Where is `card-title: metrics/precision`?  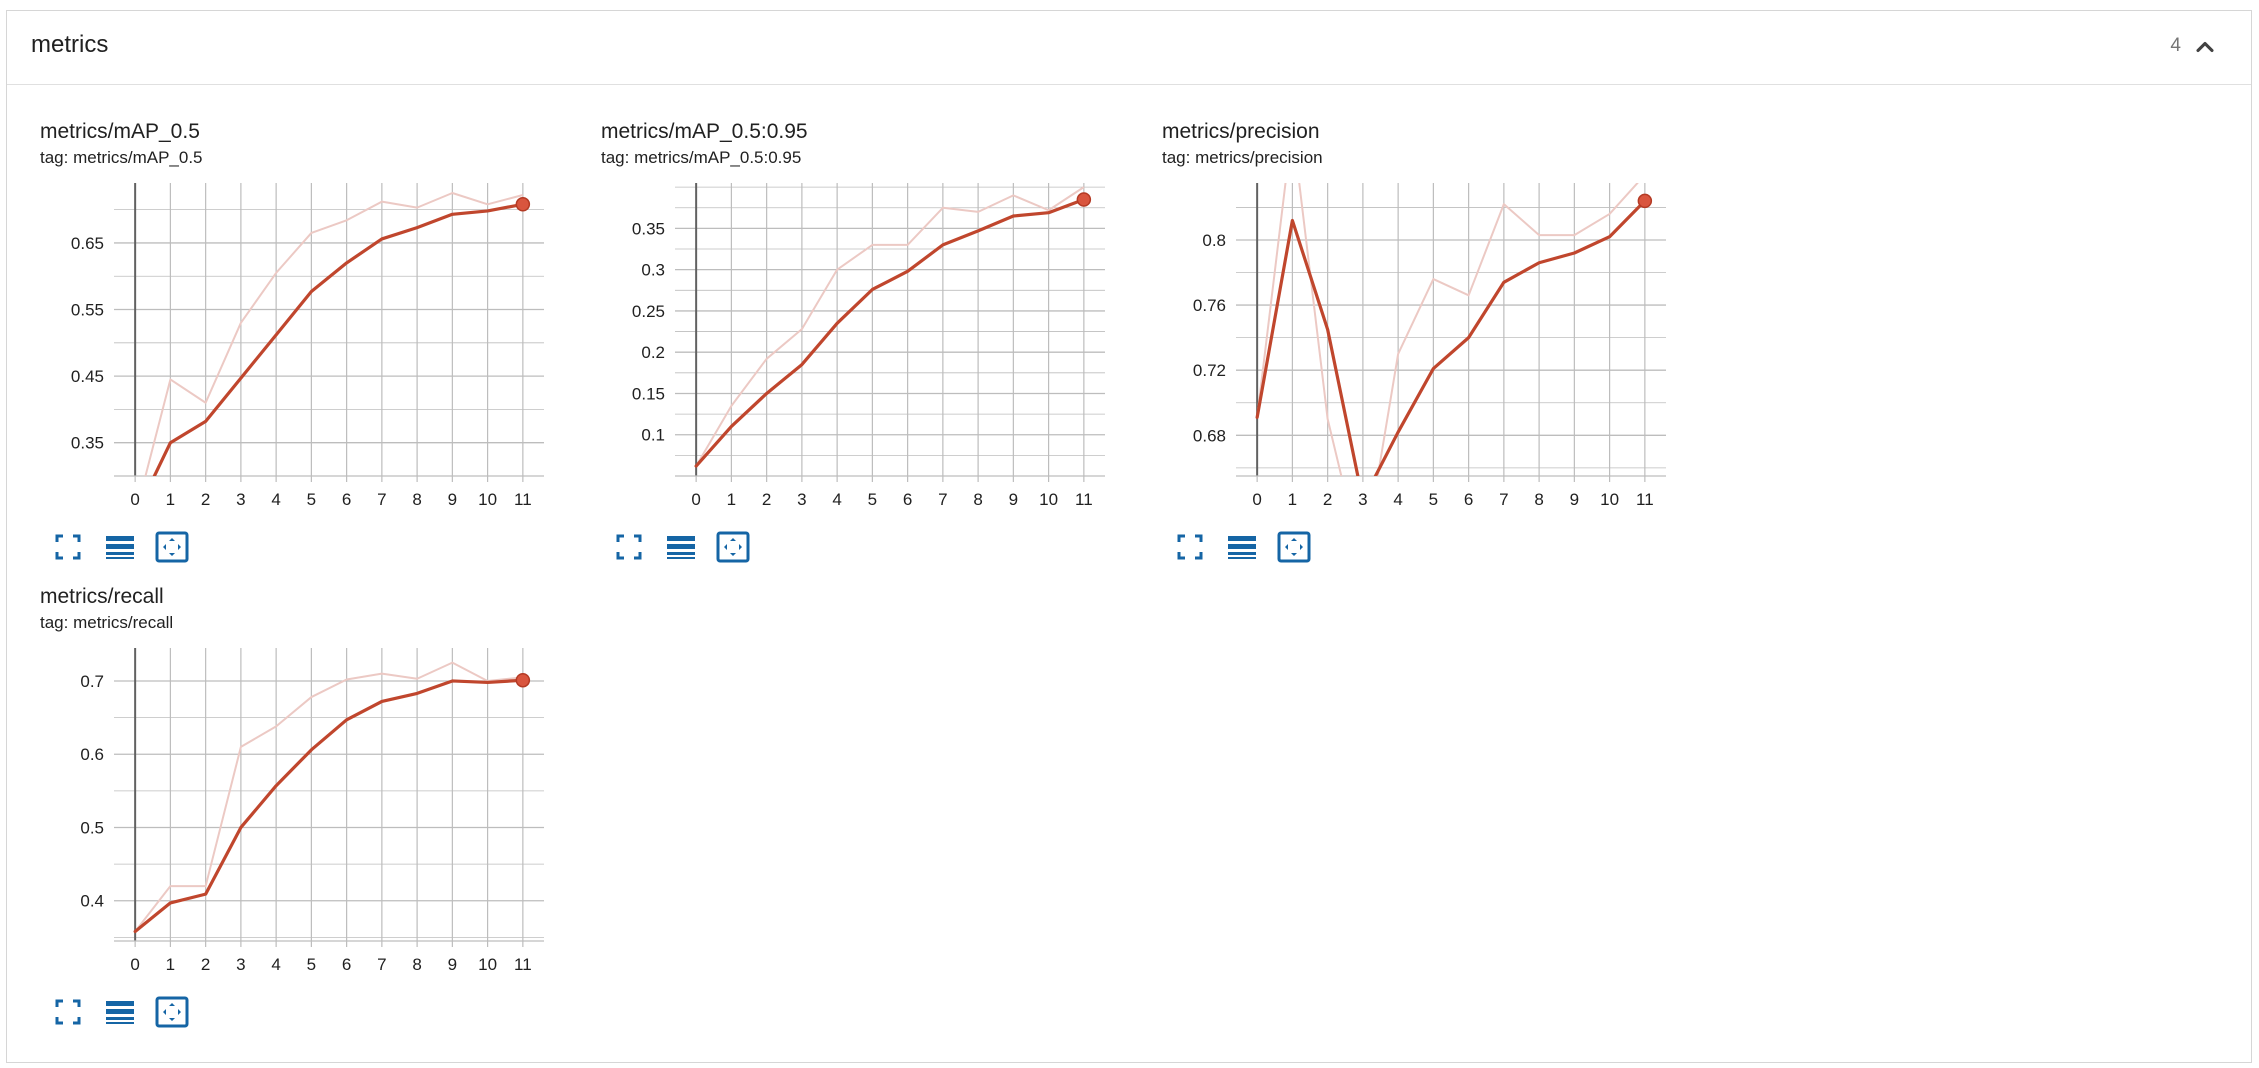
card-title: metrics/precision is located at coordinates (1241, 131).